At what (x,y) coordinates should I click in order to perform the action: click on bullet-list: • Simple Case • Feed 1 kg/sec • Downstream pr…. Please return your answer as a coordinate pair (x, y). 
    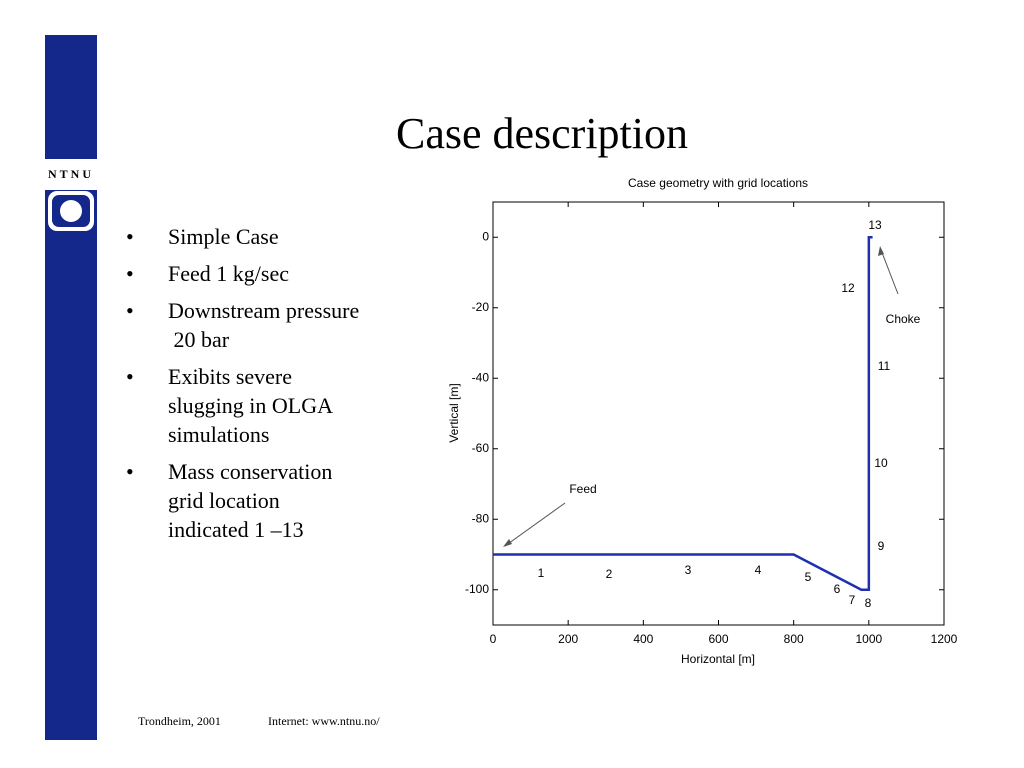
    Looking at the image, I should click on (276, 387).